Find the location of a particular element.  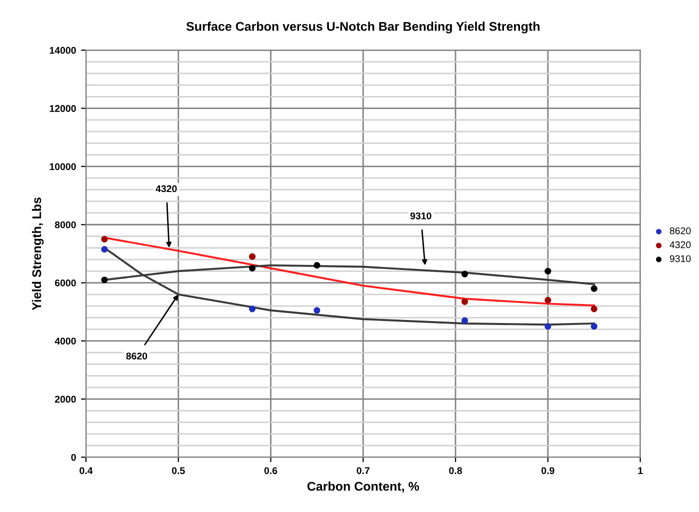

x-tick-label: 0.8 is located at coordinates (455, 470).